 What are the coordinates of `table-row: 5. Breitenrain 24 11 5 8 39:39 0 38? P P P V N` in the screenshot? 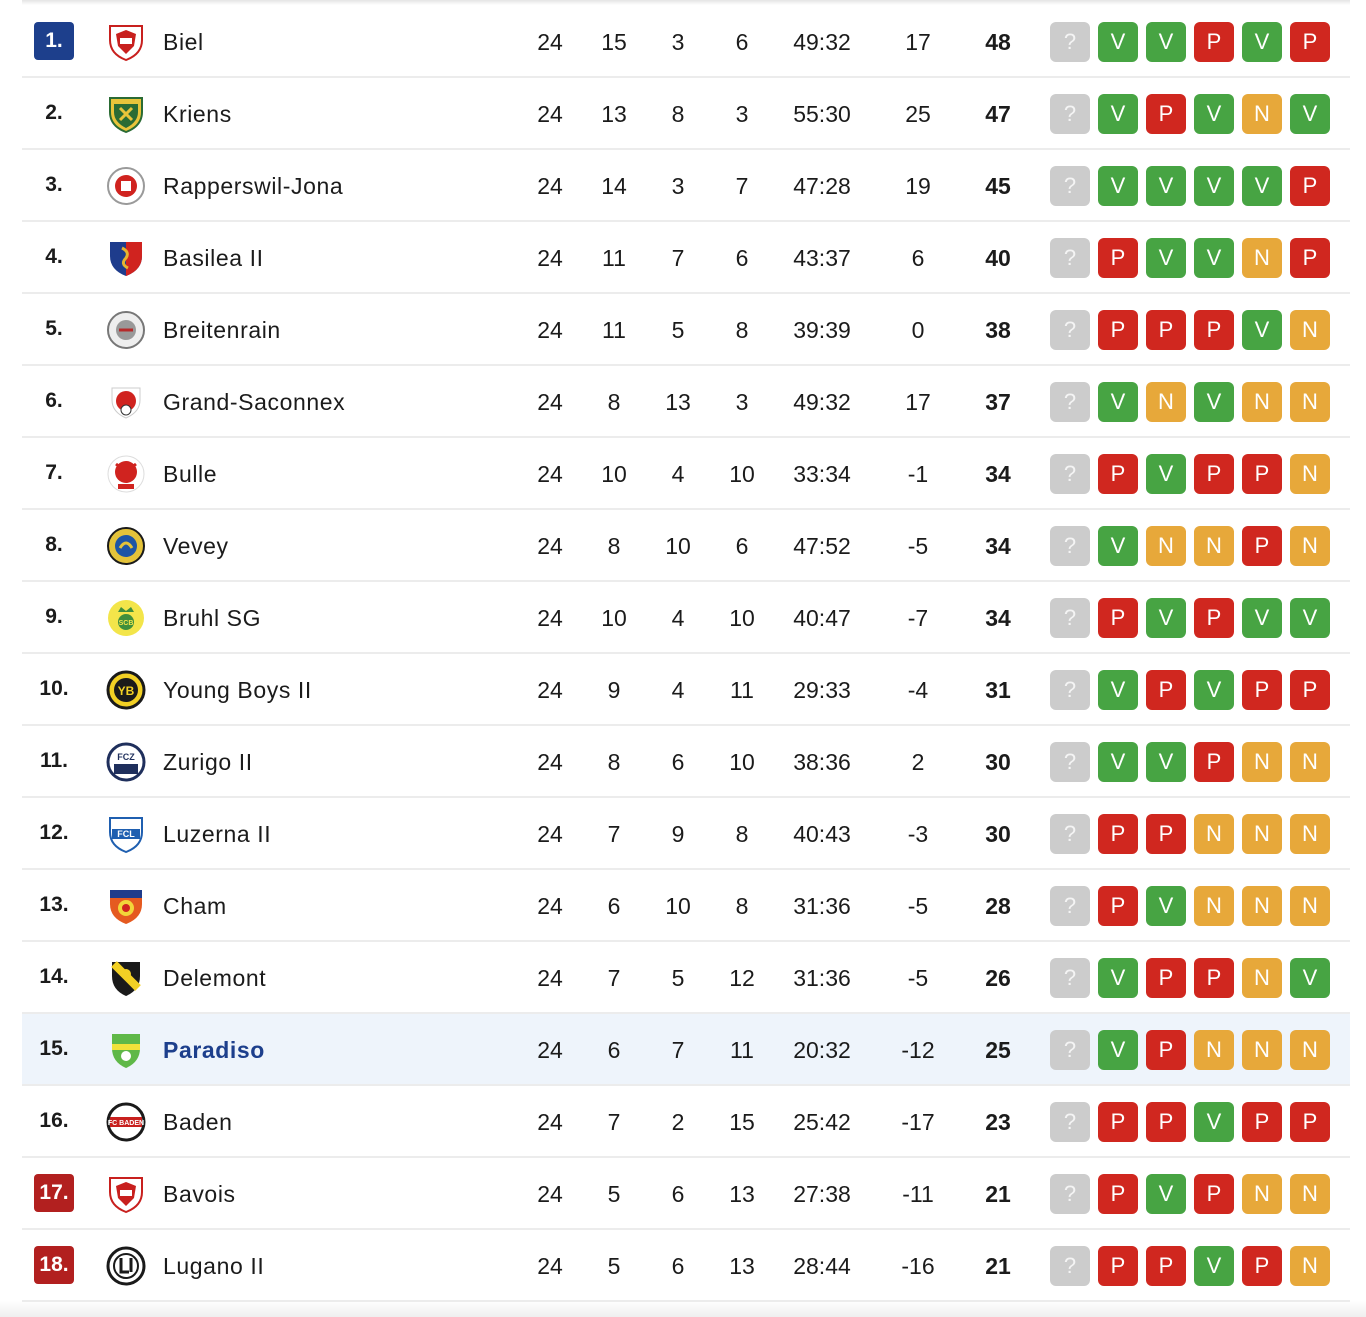 It's located at (686, 330).